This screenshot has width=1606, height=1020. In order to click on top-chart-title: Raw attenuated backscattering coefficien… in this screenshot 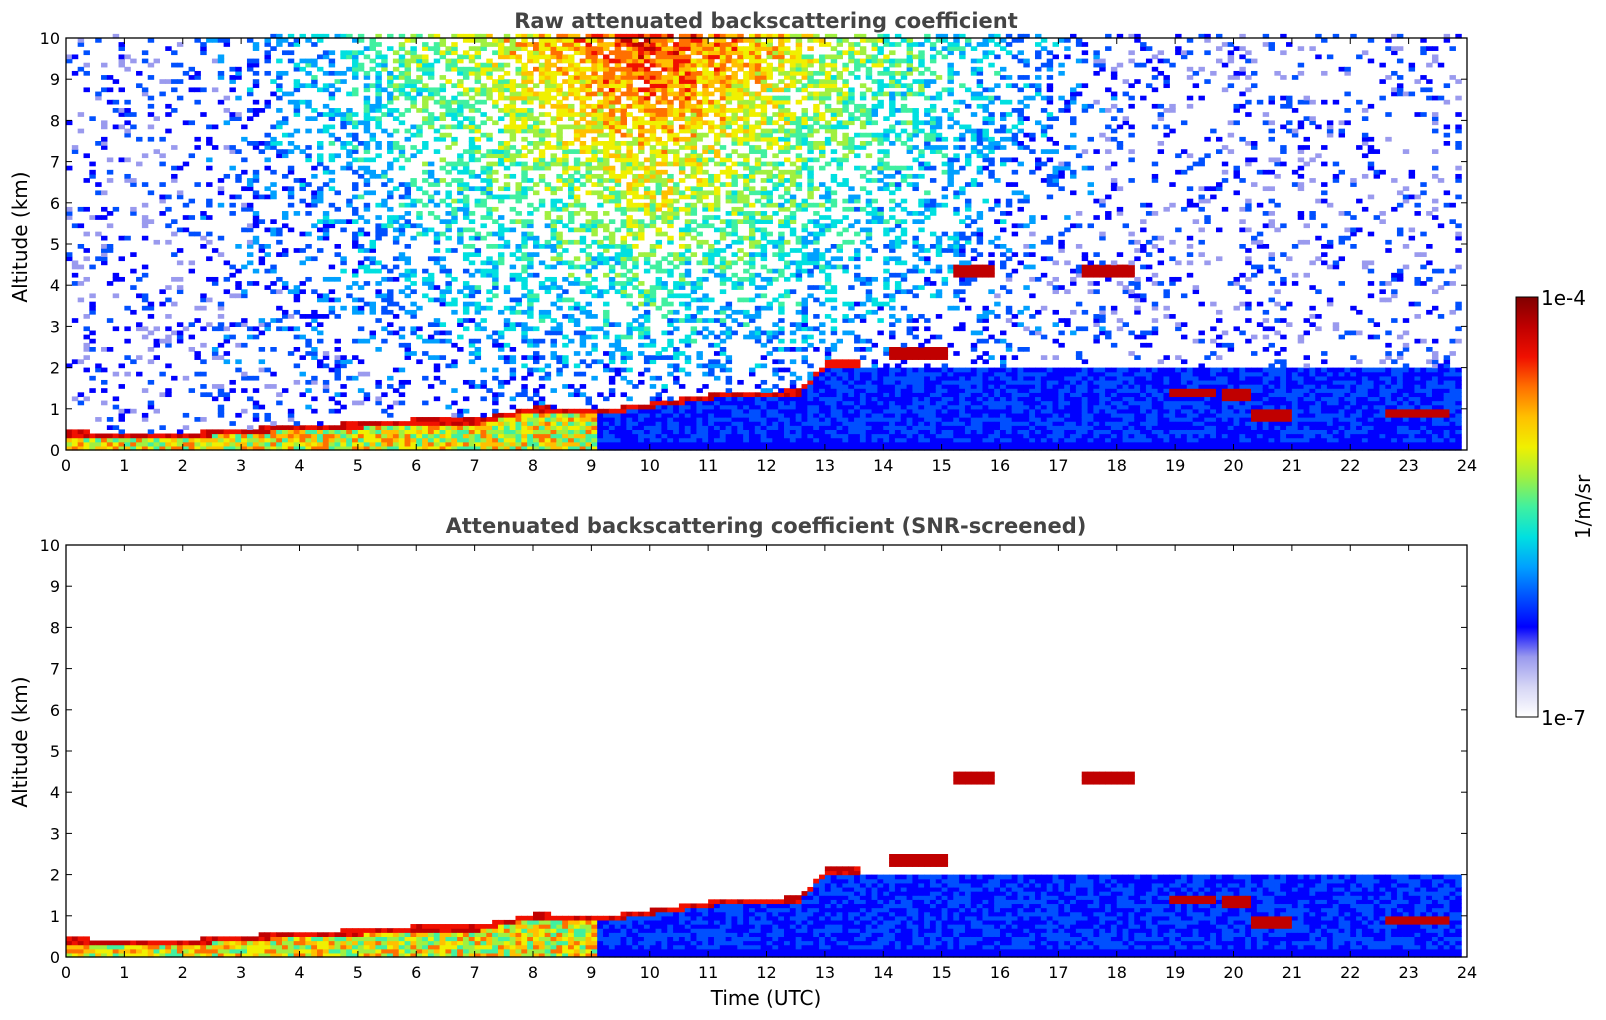, I will do `click(766, 21)`.